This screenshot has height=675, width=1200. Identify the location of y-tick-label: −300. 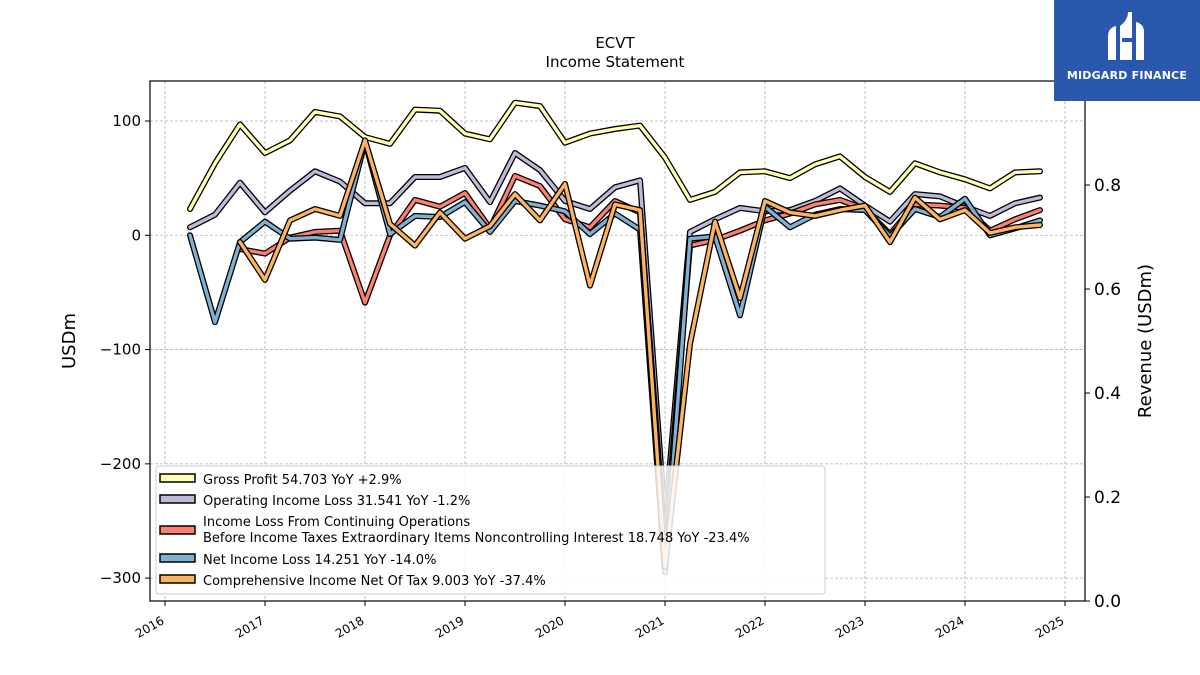
(120, 578).